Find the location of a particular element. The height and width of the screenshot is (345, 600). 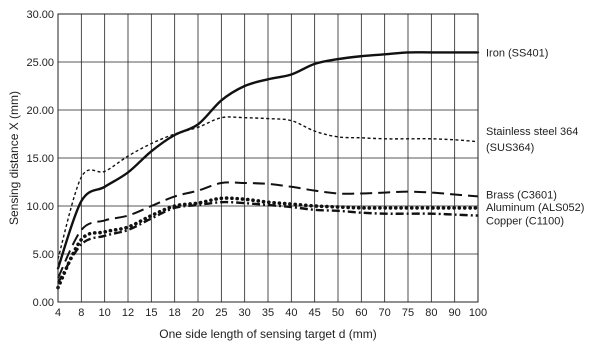

y-tick-label: 25.00 is located at coordinates (40, 63).